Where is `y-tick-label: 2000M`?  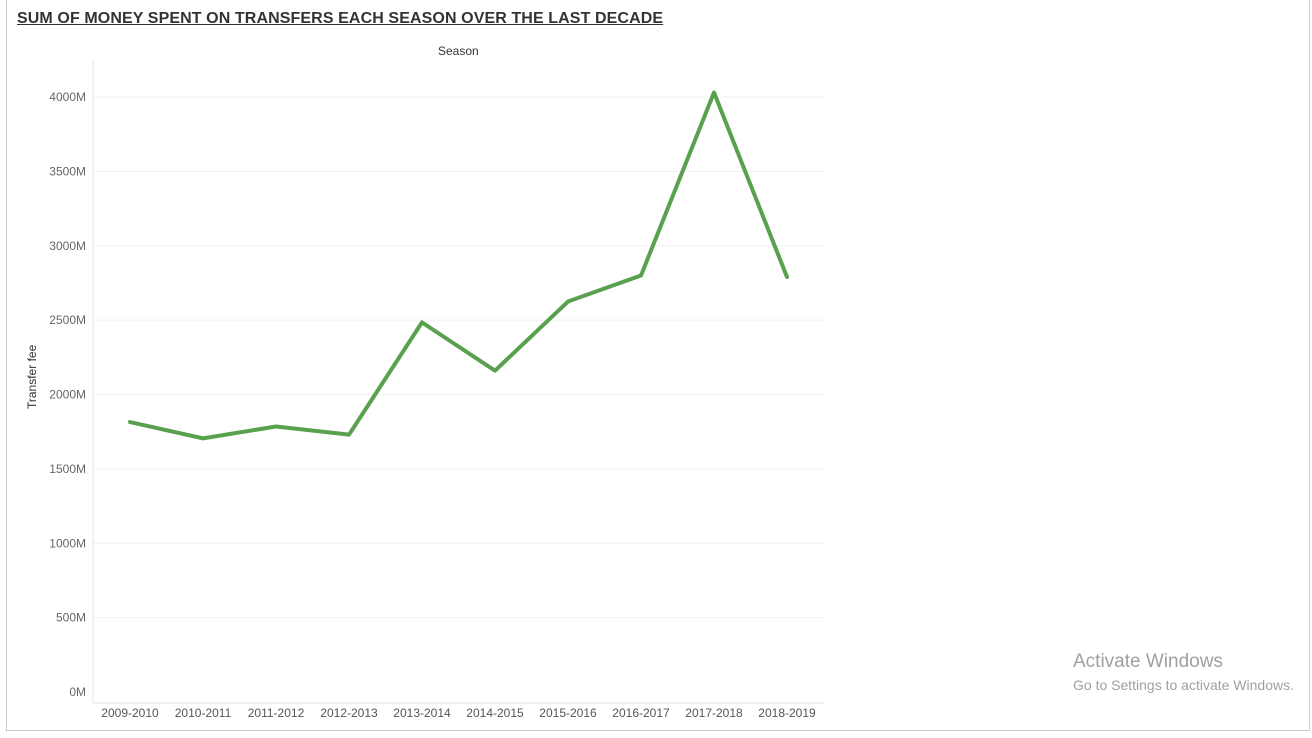 y-tick-label: 2000M is located at coordinates (67, 395).